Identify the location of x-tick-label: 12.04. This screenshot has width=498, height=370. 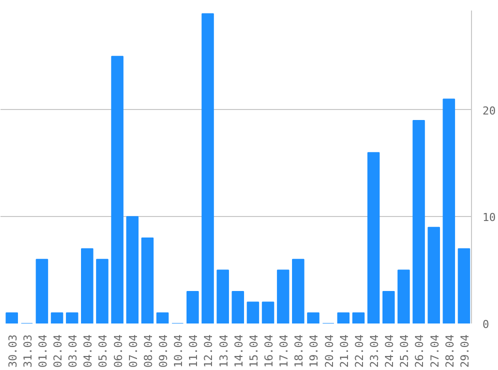
(209, 351).